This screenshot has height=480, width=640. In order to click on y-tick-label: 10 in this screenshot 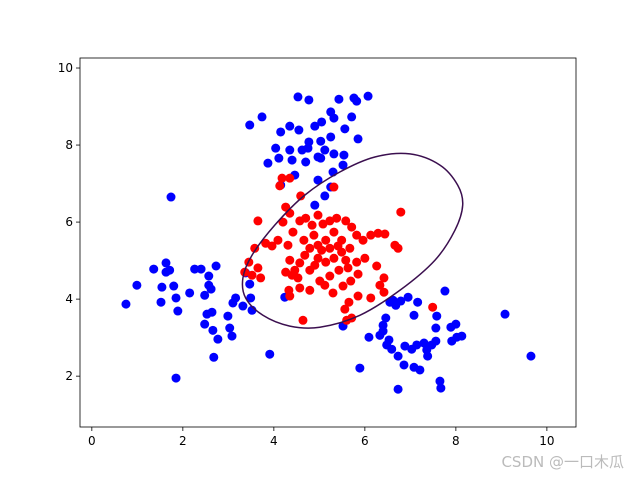, I will do `click(65, 68)`.